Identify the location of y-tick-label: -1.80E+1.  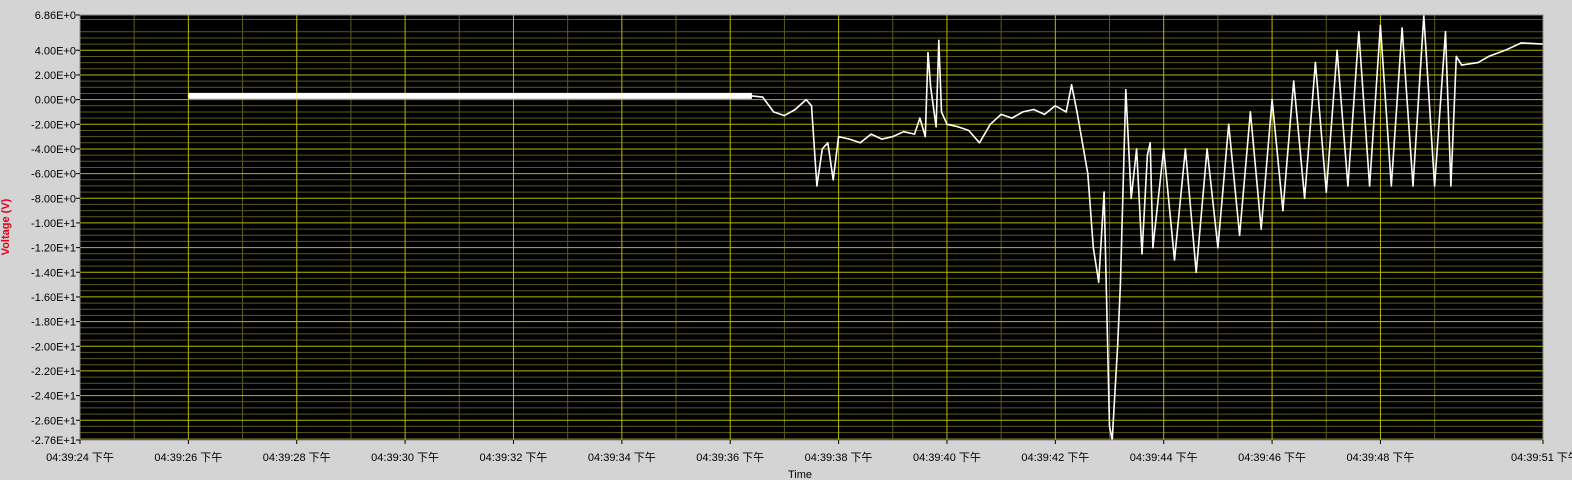
(53, 323).